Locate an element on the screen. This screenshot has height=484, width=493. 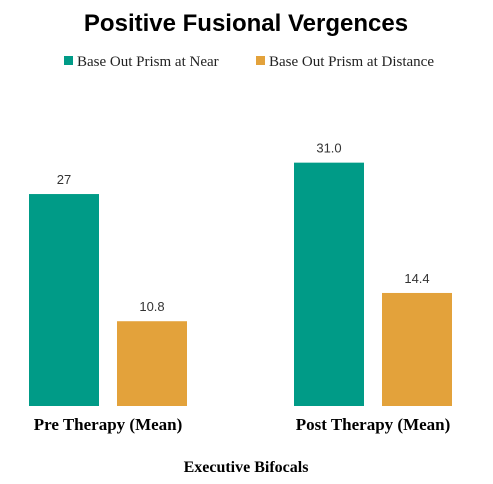
category-label-post-therapy: Post Therapy (Mean) is located at coordinates (373, 424).